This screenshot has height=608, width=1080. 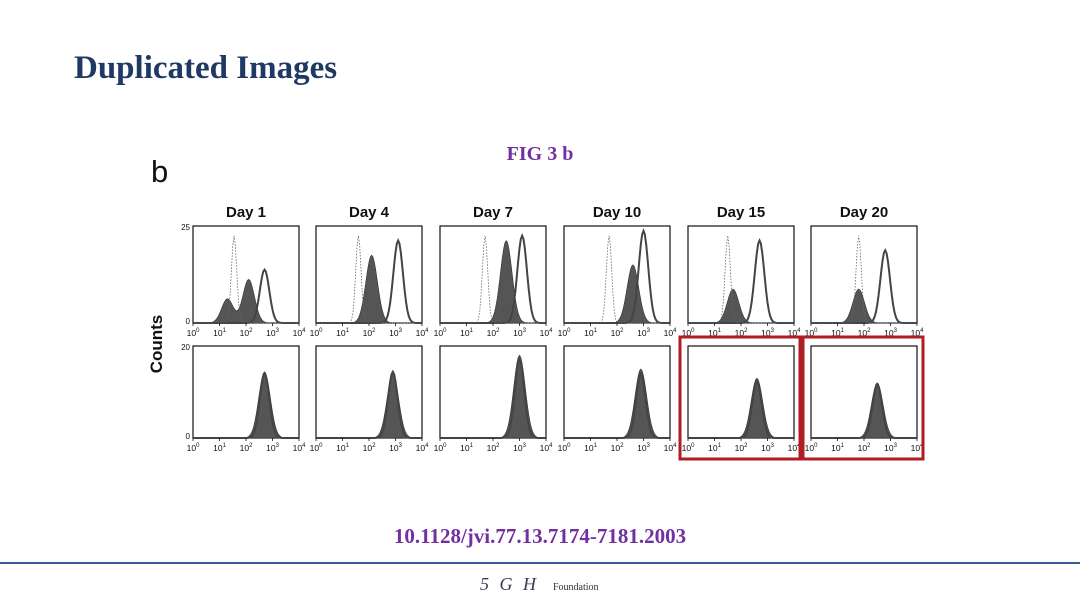 I want to click on y-tick-max: 25, so click(x=185, y=227).